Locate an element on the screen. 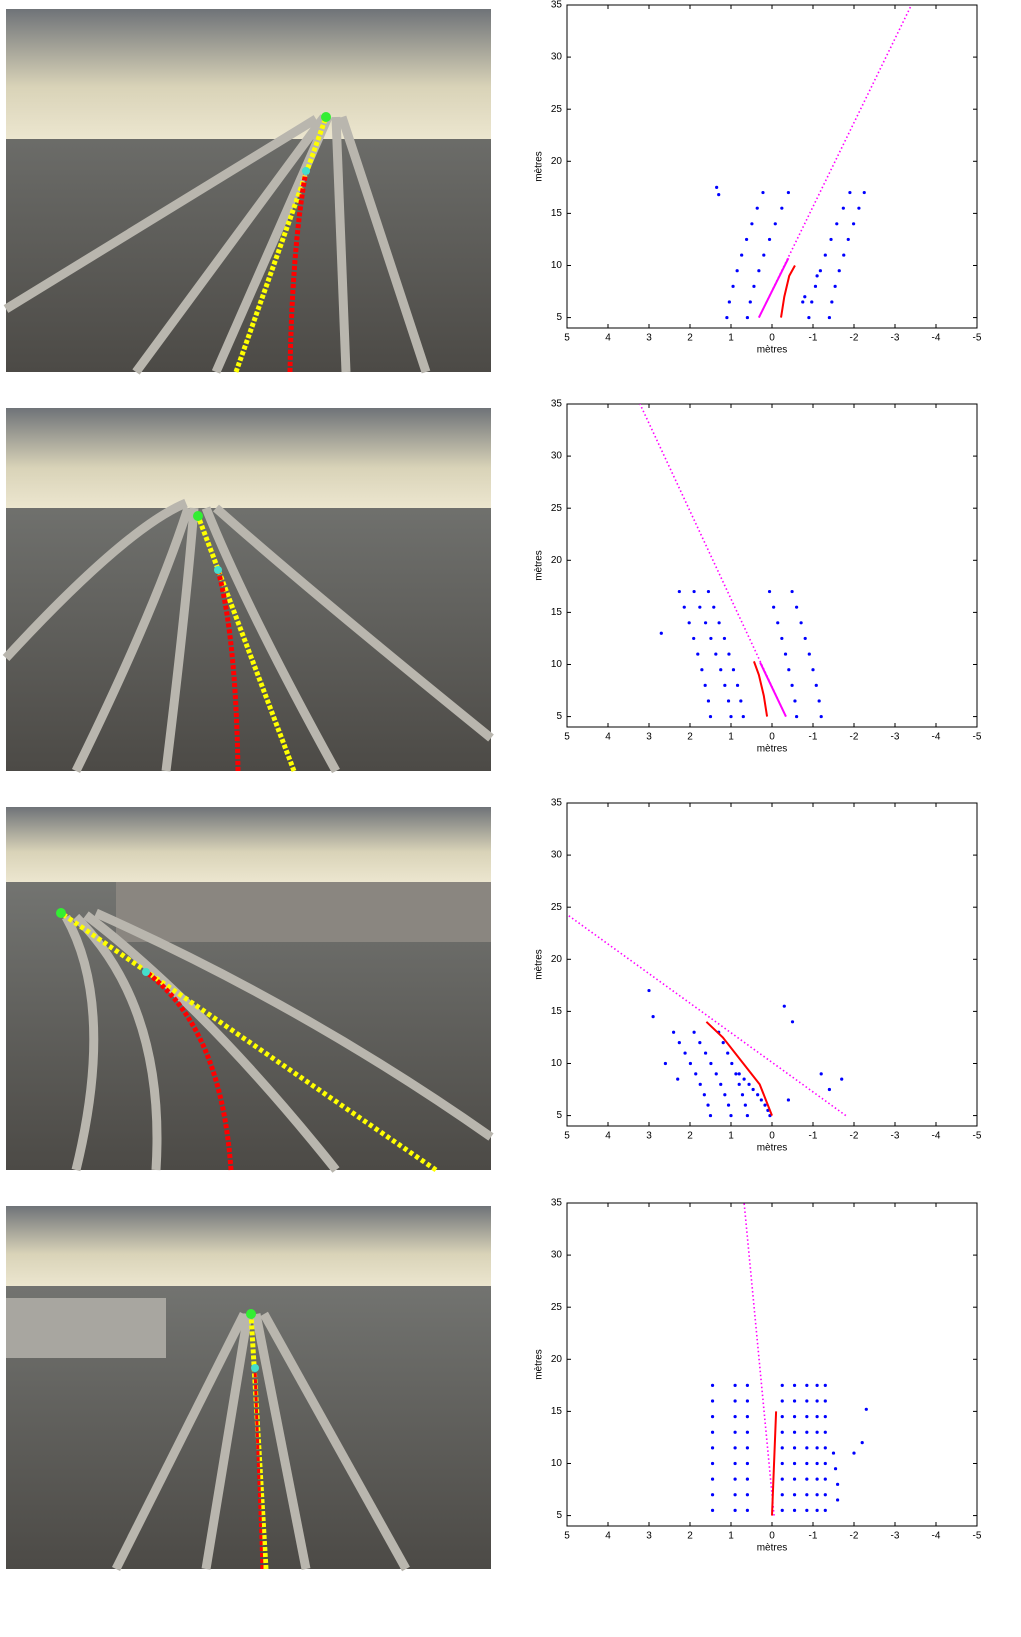 Image resolution: width=1021 pixels, height=1637 pixels. x-tick-label: 3 is located at coordinates (649, 338).